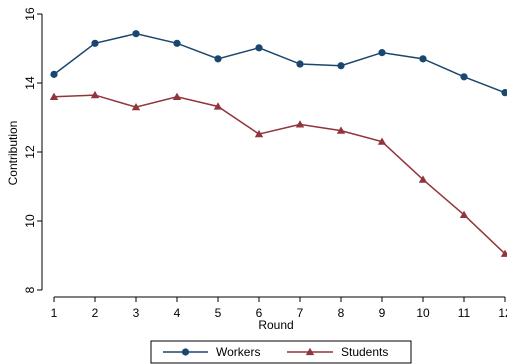 This screenshot has width=507, height=364. I want to click on legend-label: Workers, so click(238, 352).